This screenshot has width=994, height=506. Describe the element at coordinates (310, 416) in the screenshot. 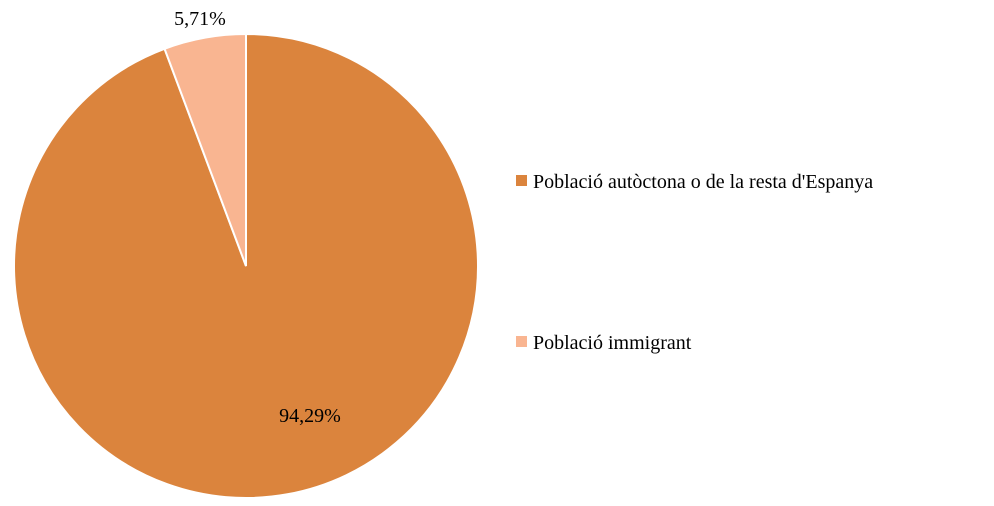

I see `data-label-0: 94,29%` at that location.